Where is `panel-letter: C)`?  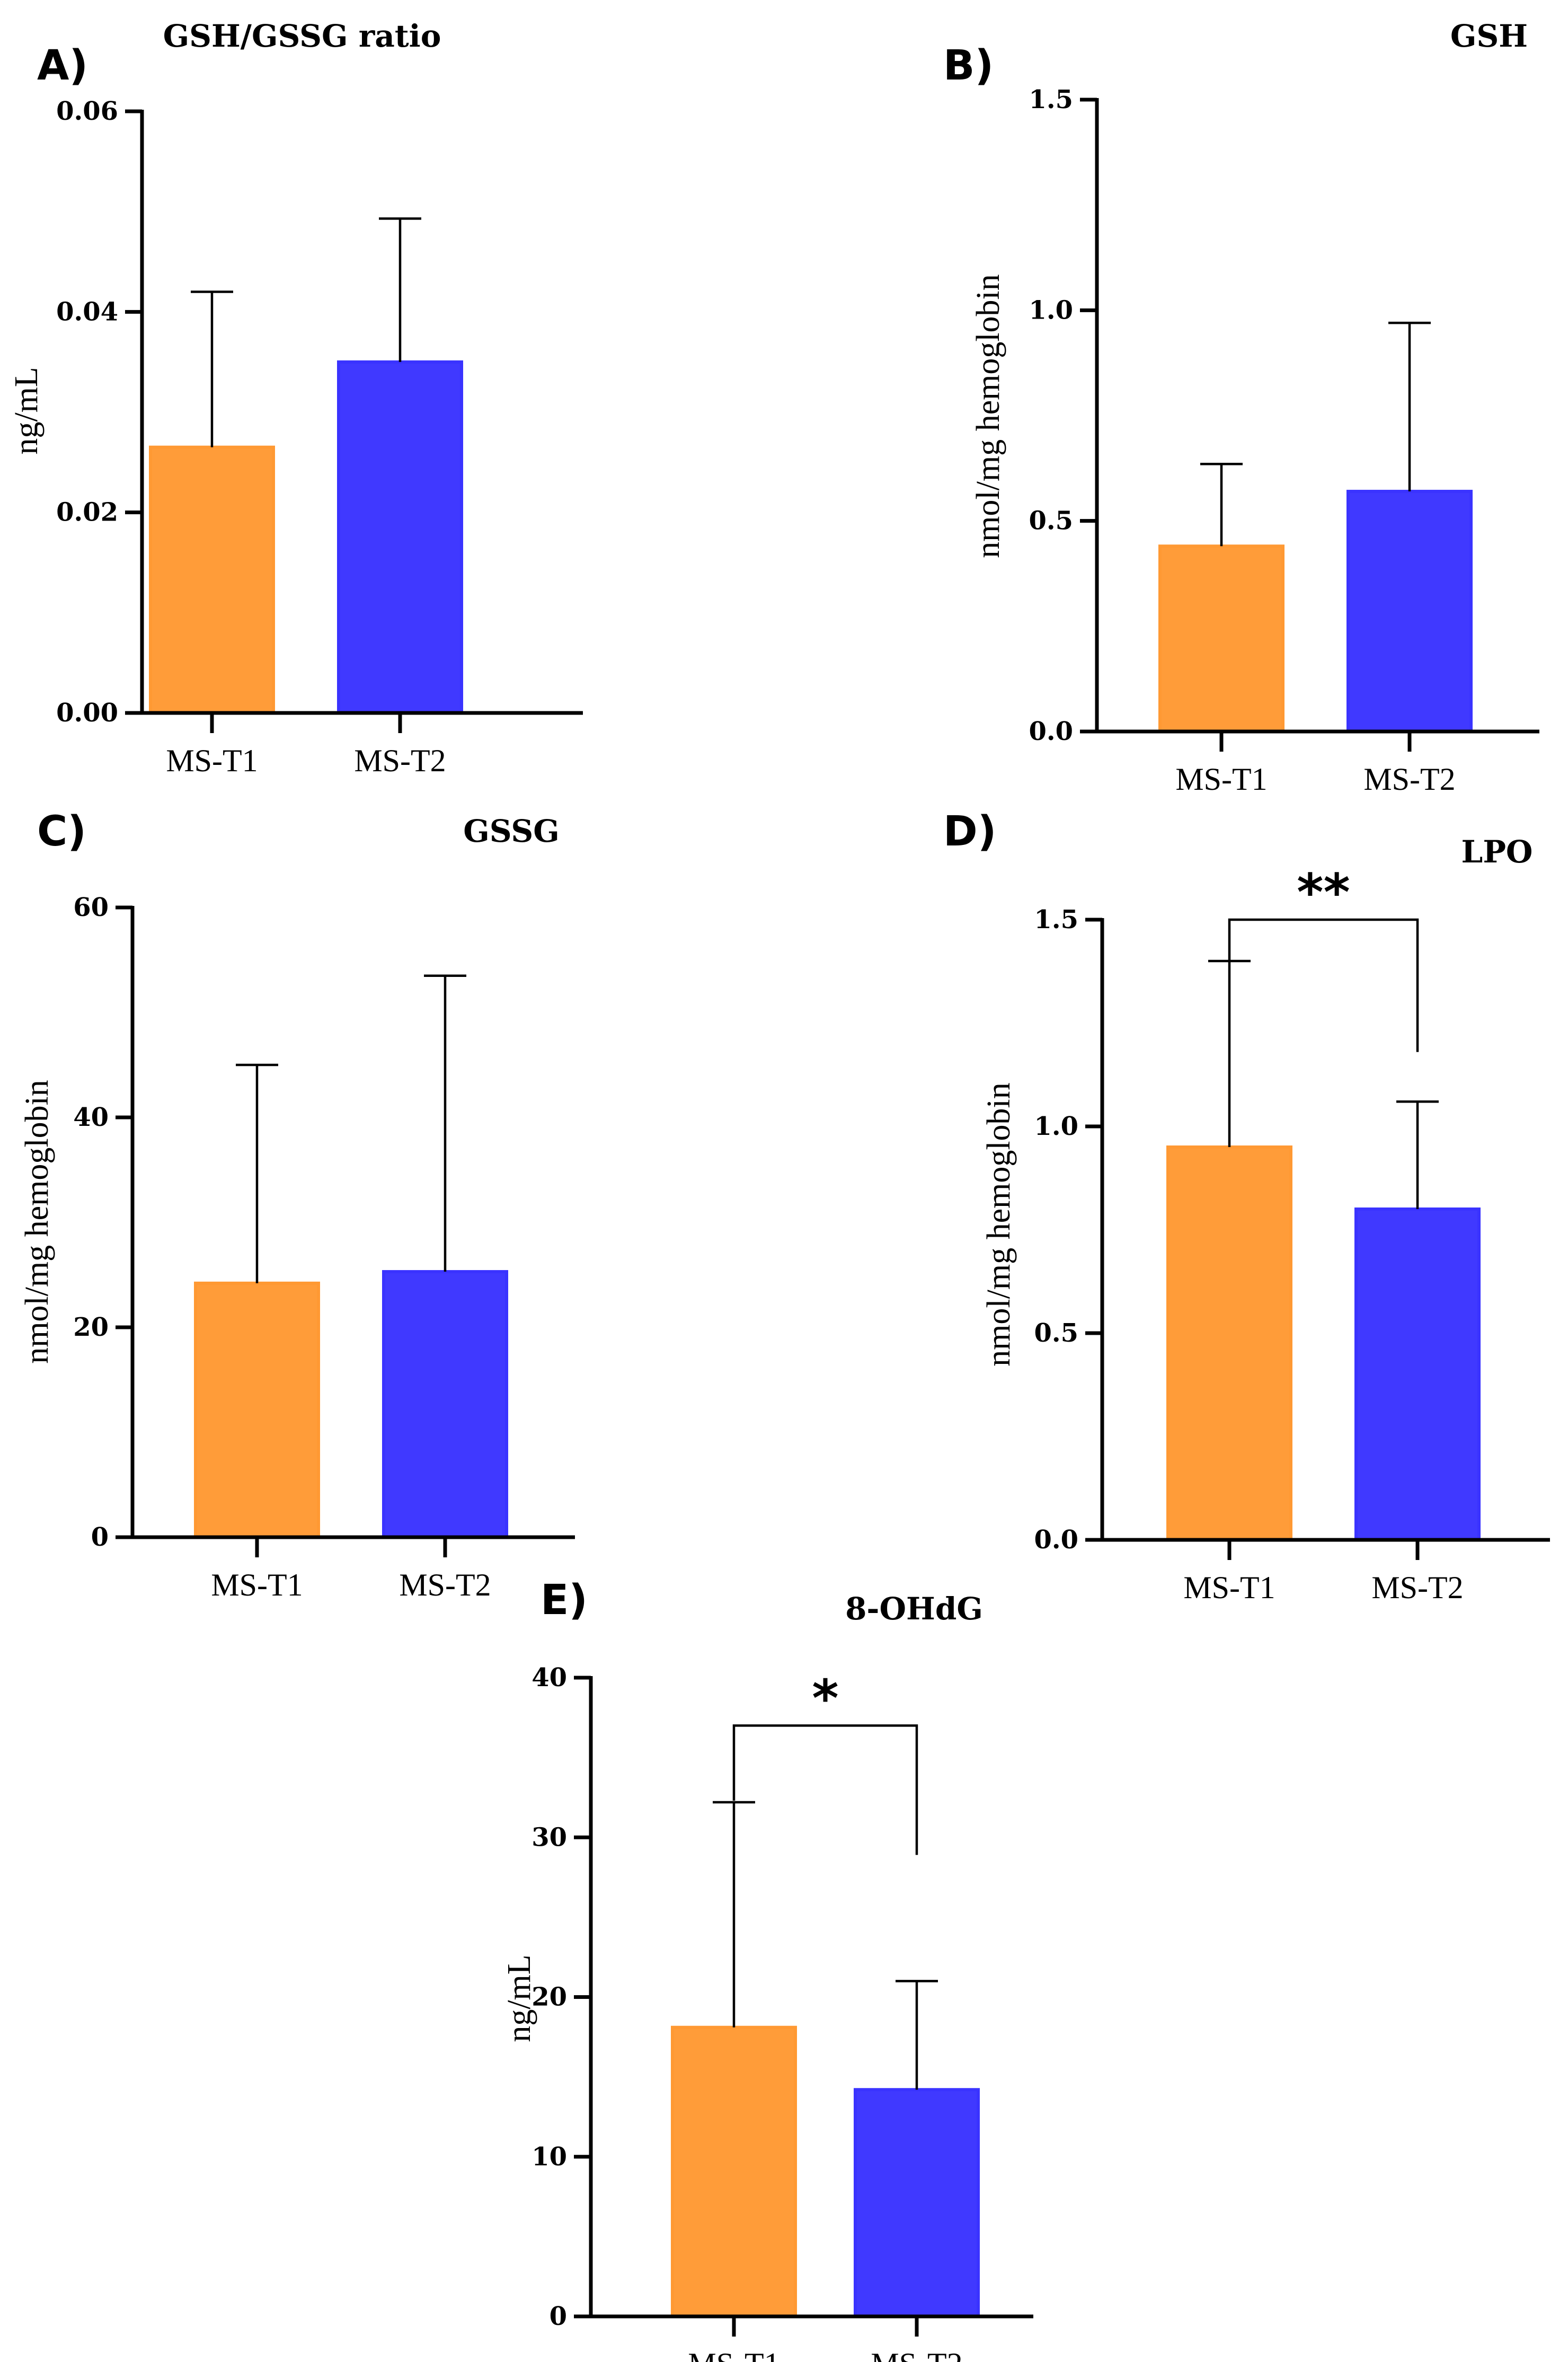 panel-letter: C) is located at coordinates (61, 832).